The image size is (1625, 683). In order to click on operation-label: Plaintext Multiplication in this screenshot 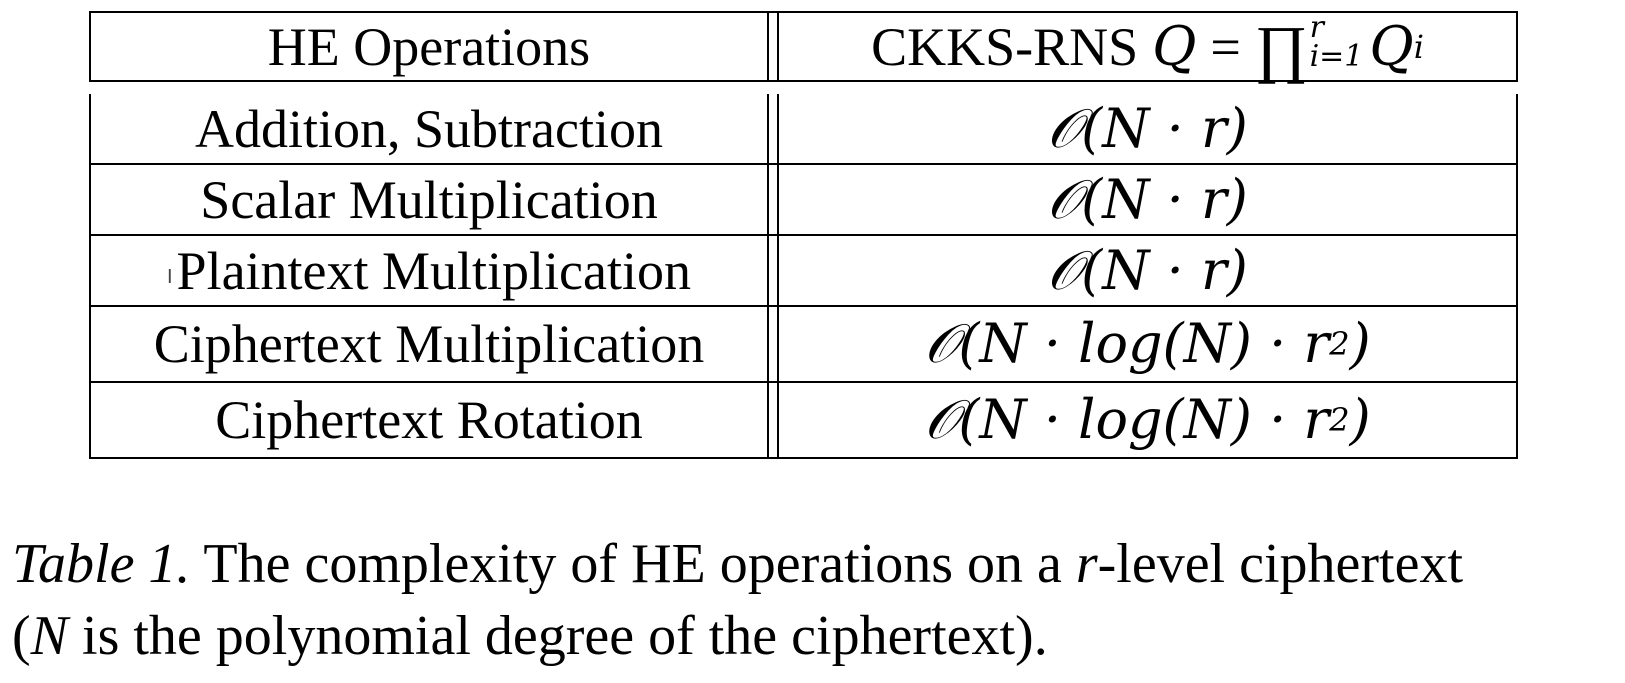, I will do `click(433, 270)`.